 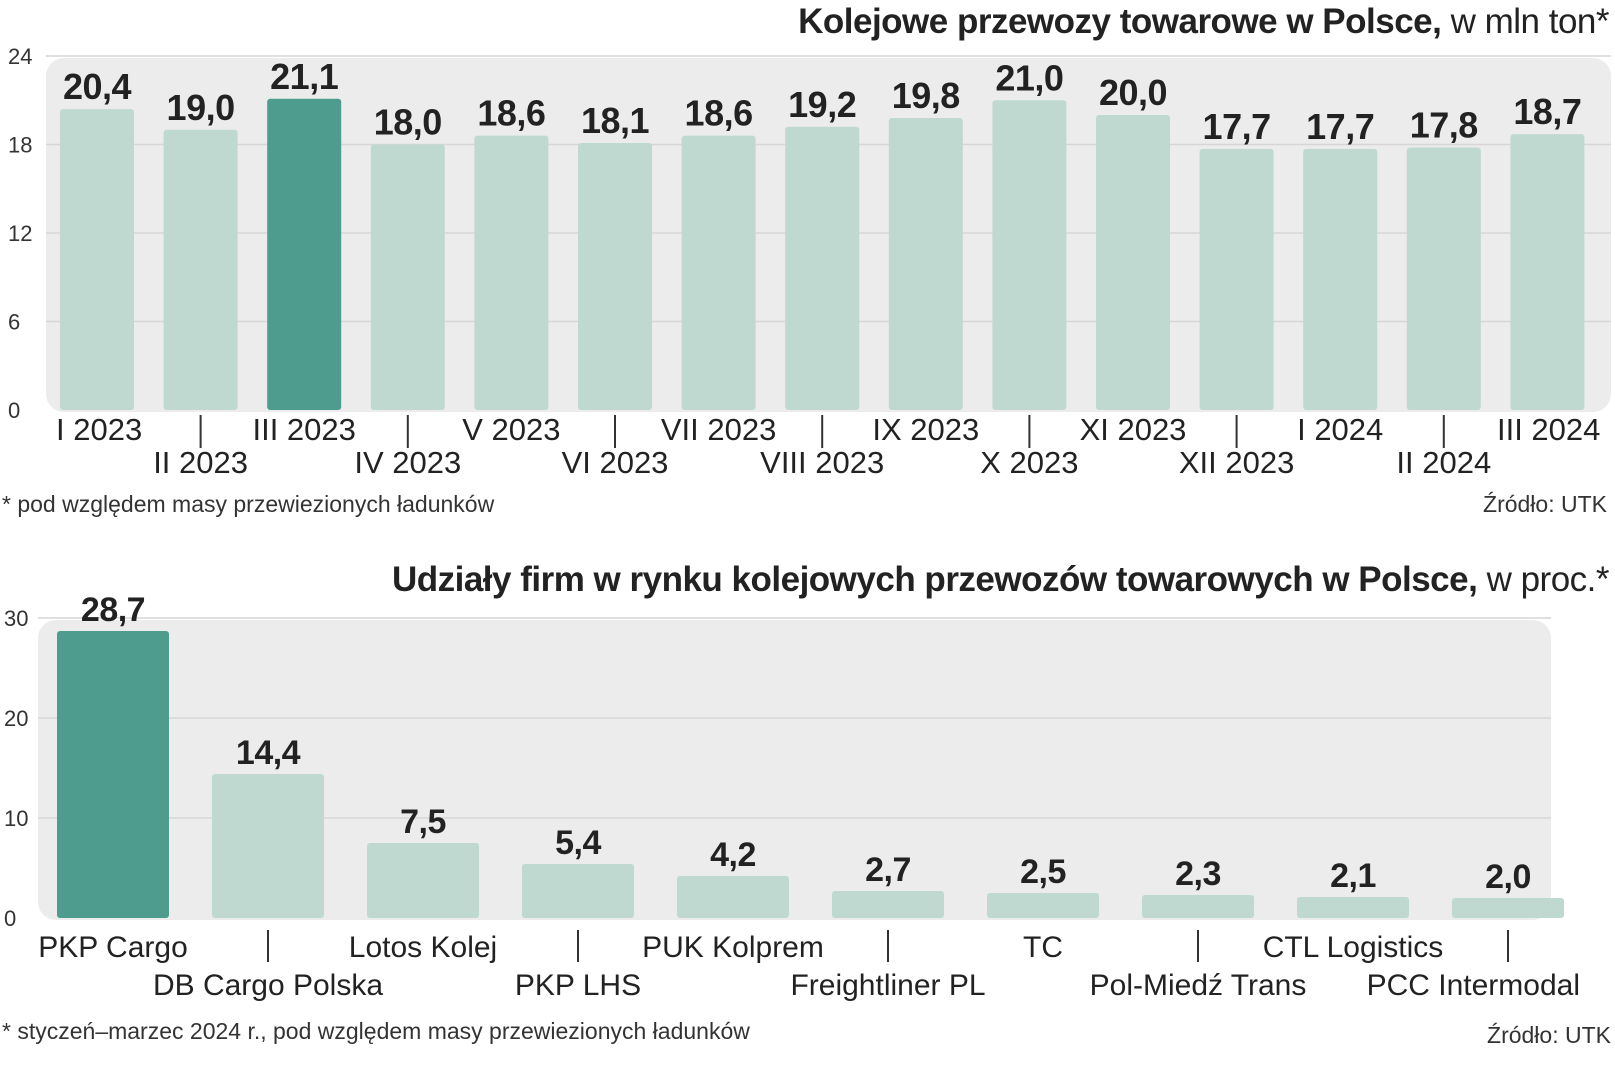 I want to click on y-tick-label: 30, so click(x=16, y=618).